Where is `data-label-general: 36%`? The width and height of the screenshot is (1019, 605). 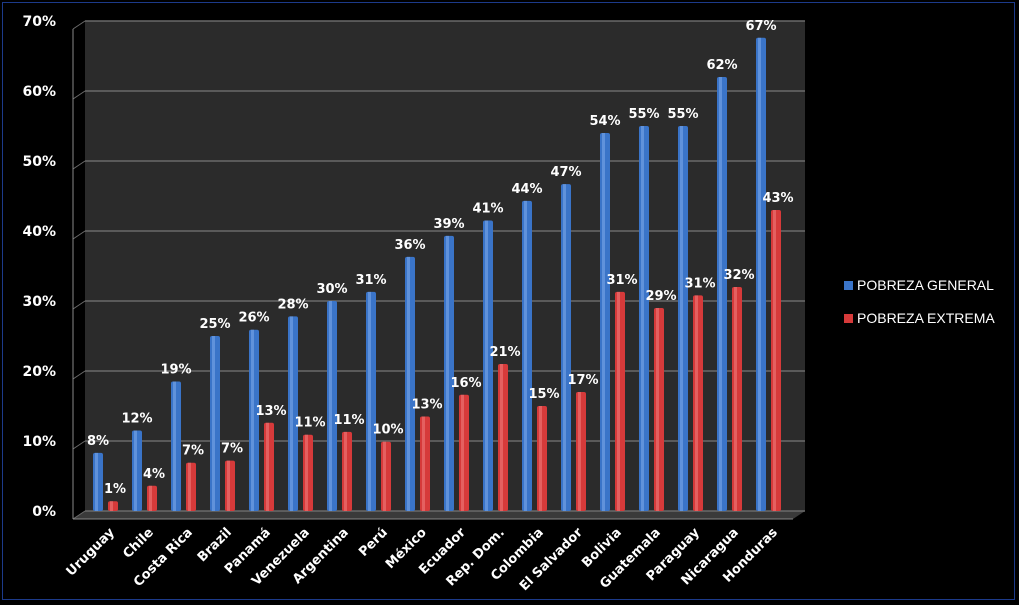 data-label-general: 36% is located at coordinates (409, 245).